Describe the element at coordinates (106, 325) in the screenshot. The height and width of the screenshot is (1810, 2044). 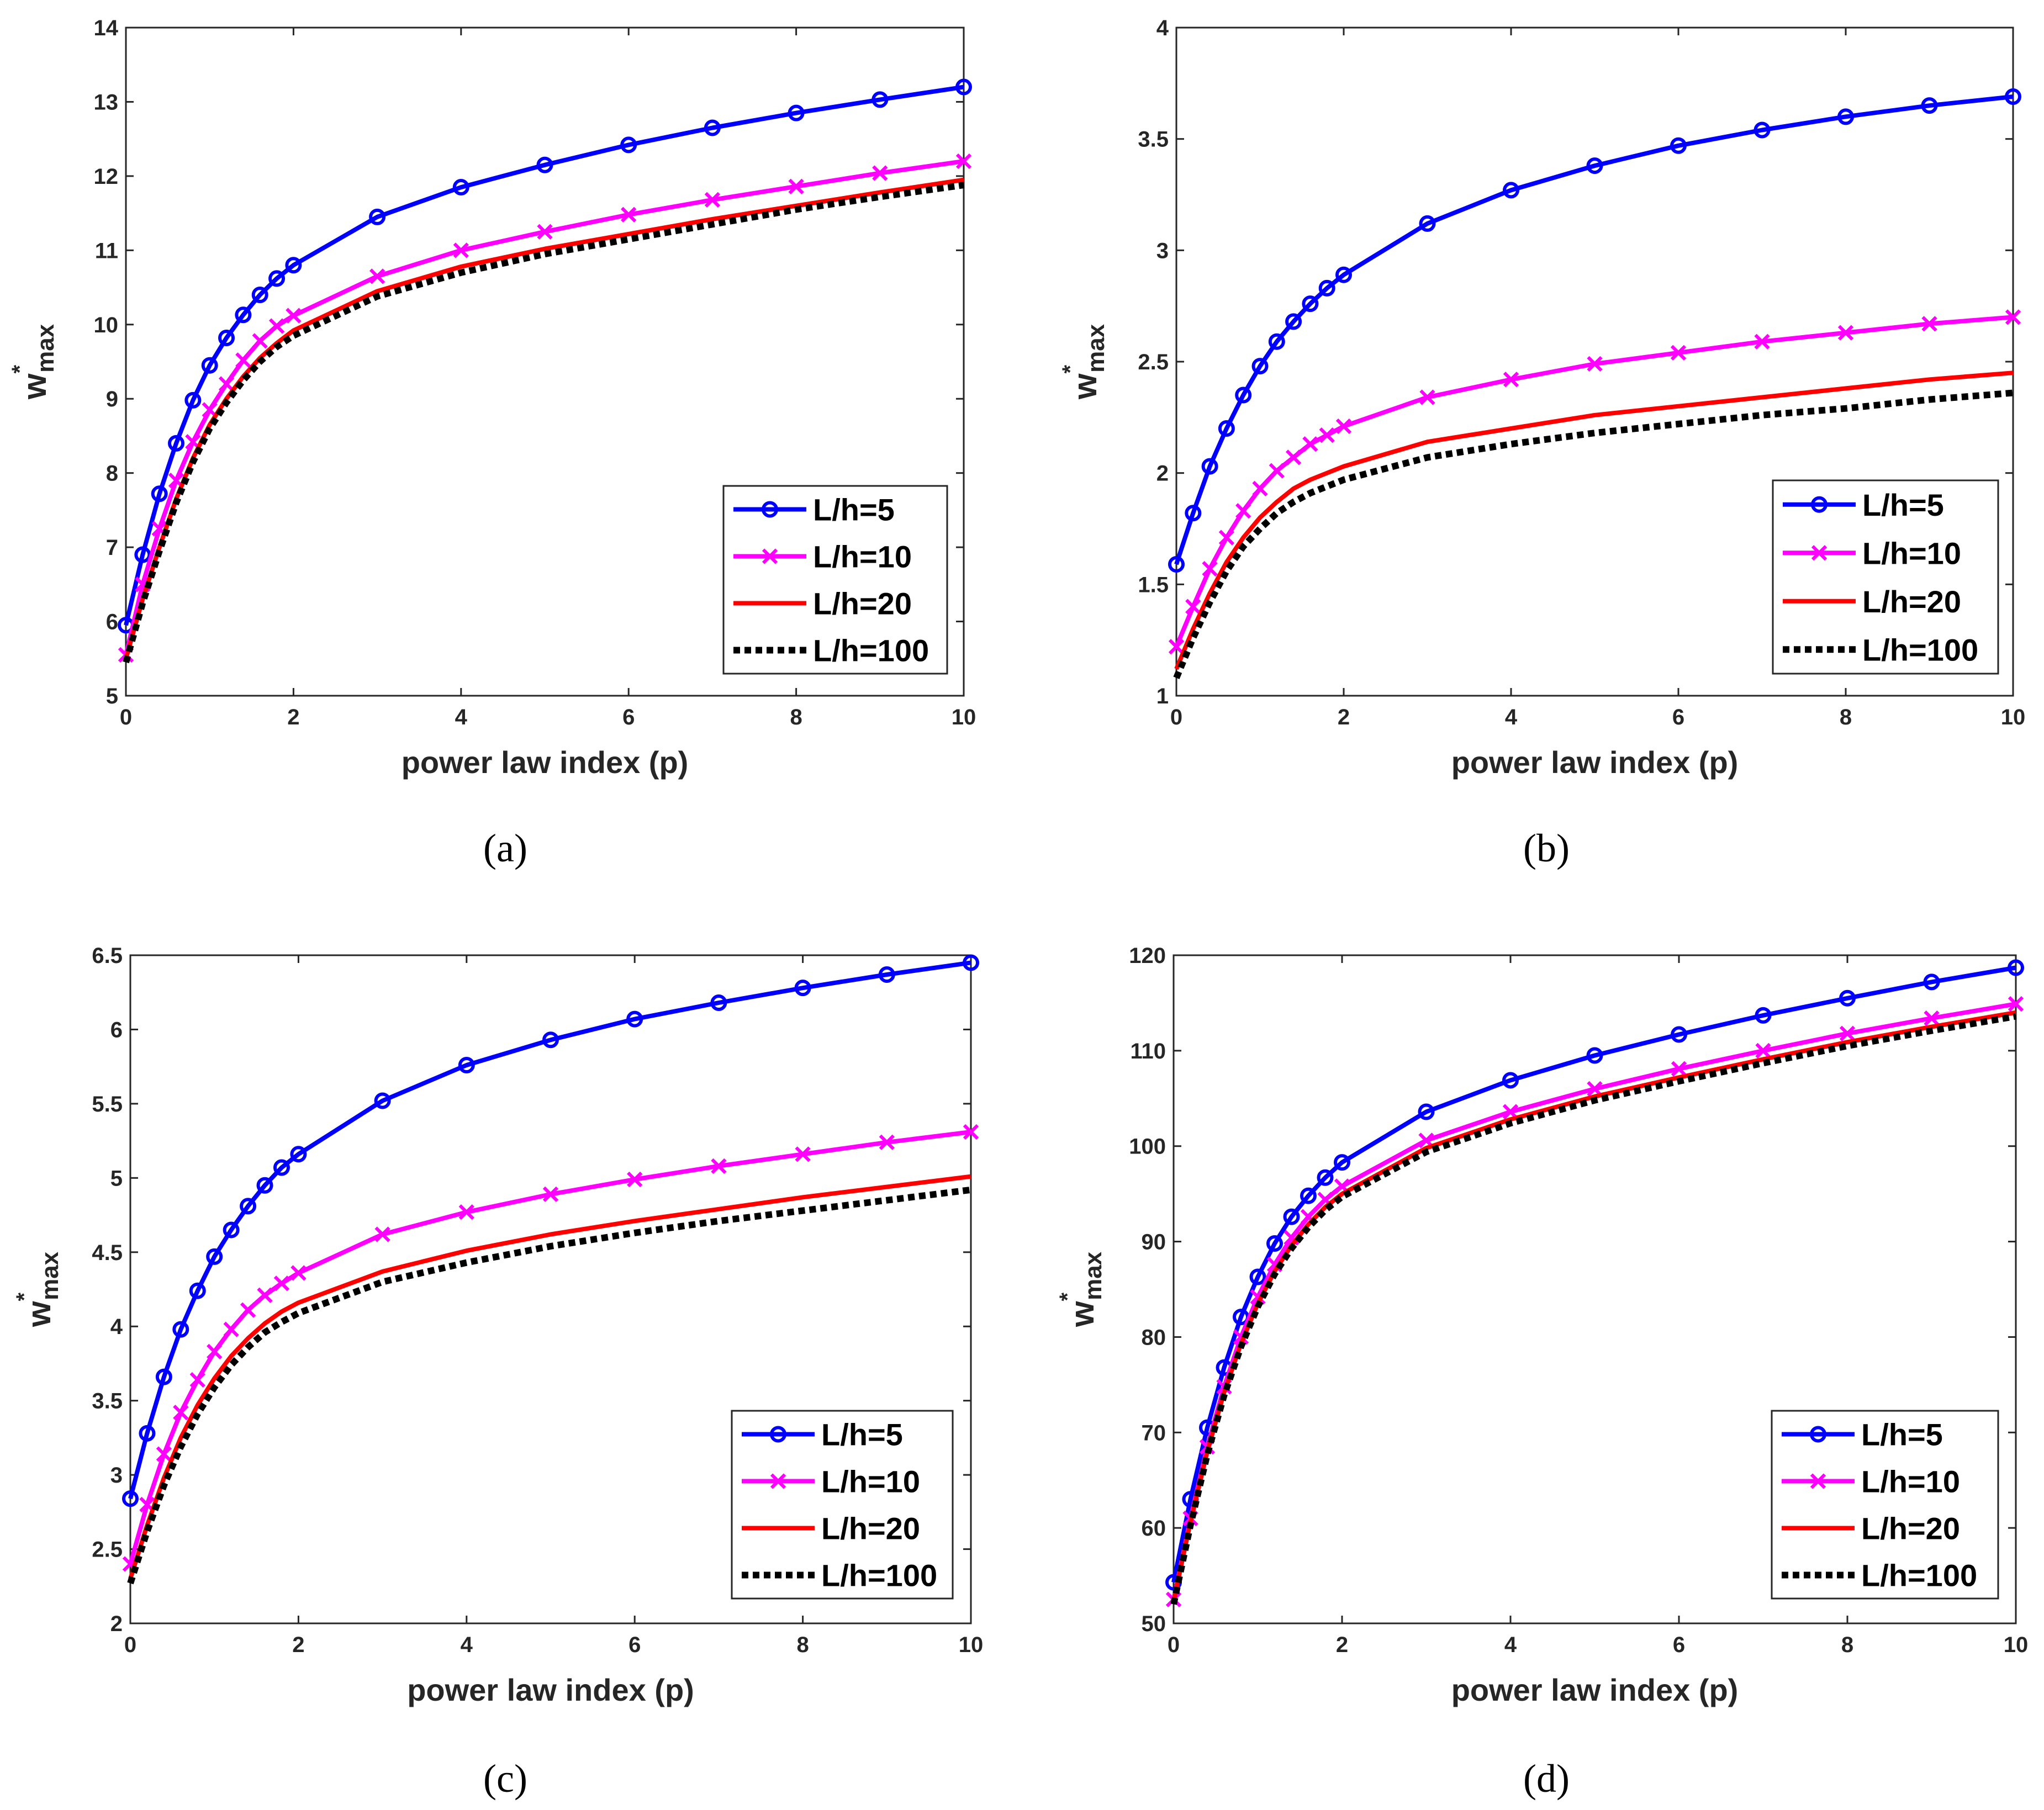
I see `y-tick-label: 10` at that location.